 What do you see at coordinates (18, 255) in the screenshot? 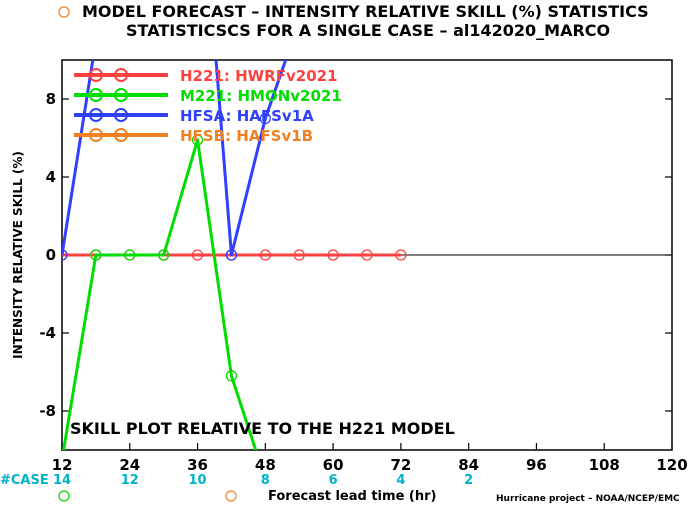
I see `y-axis-label: INTENSITY RELATIVE SKILL (%)` at bounding box center [18, 255].